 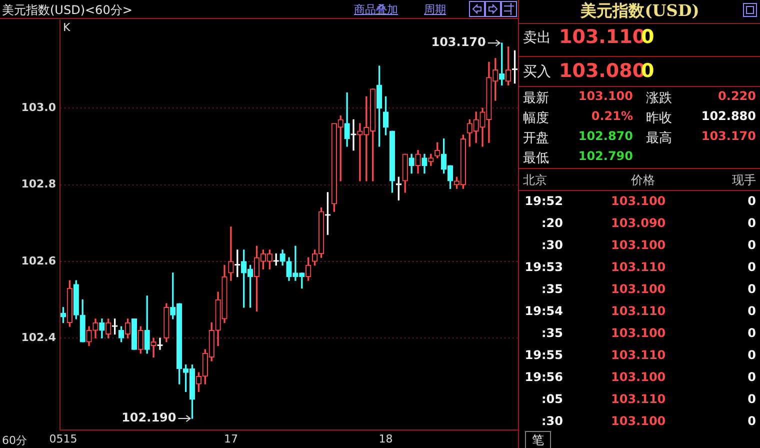 I want to click on text: 开盘, so click(x=536, y=138).